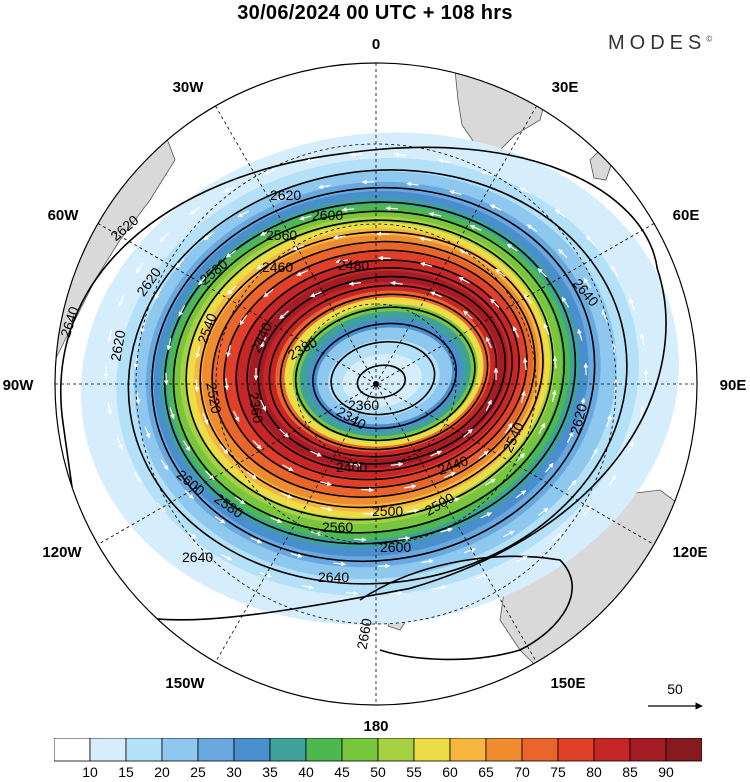  I want to click on colorbar-label: 90, so click(666, 772).